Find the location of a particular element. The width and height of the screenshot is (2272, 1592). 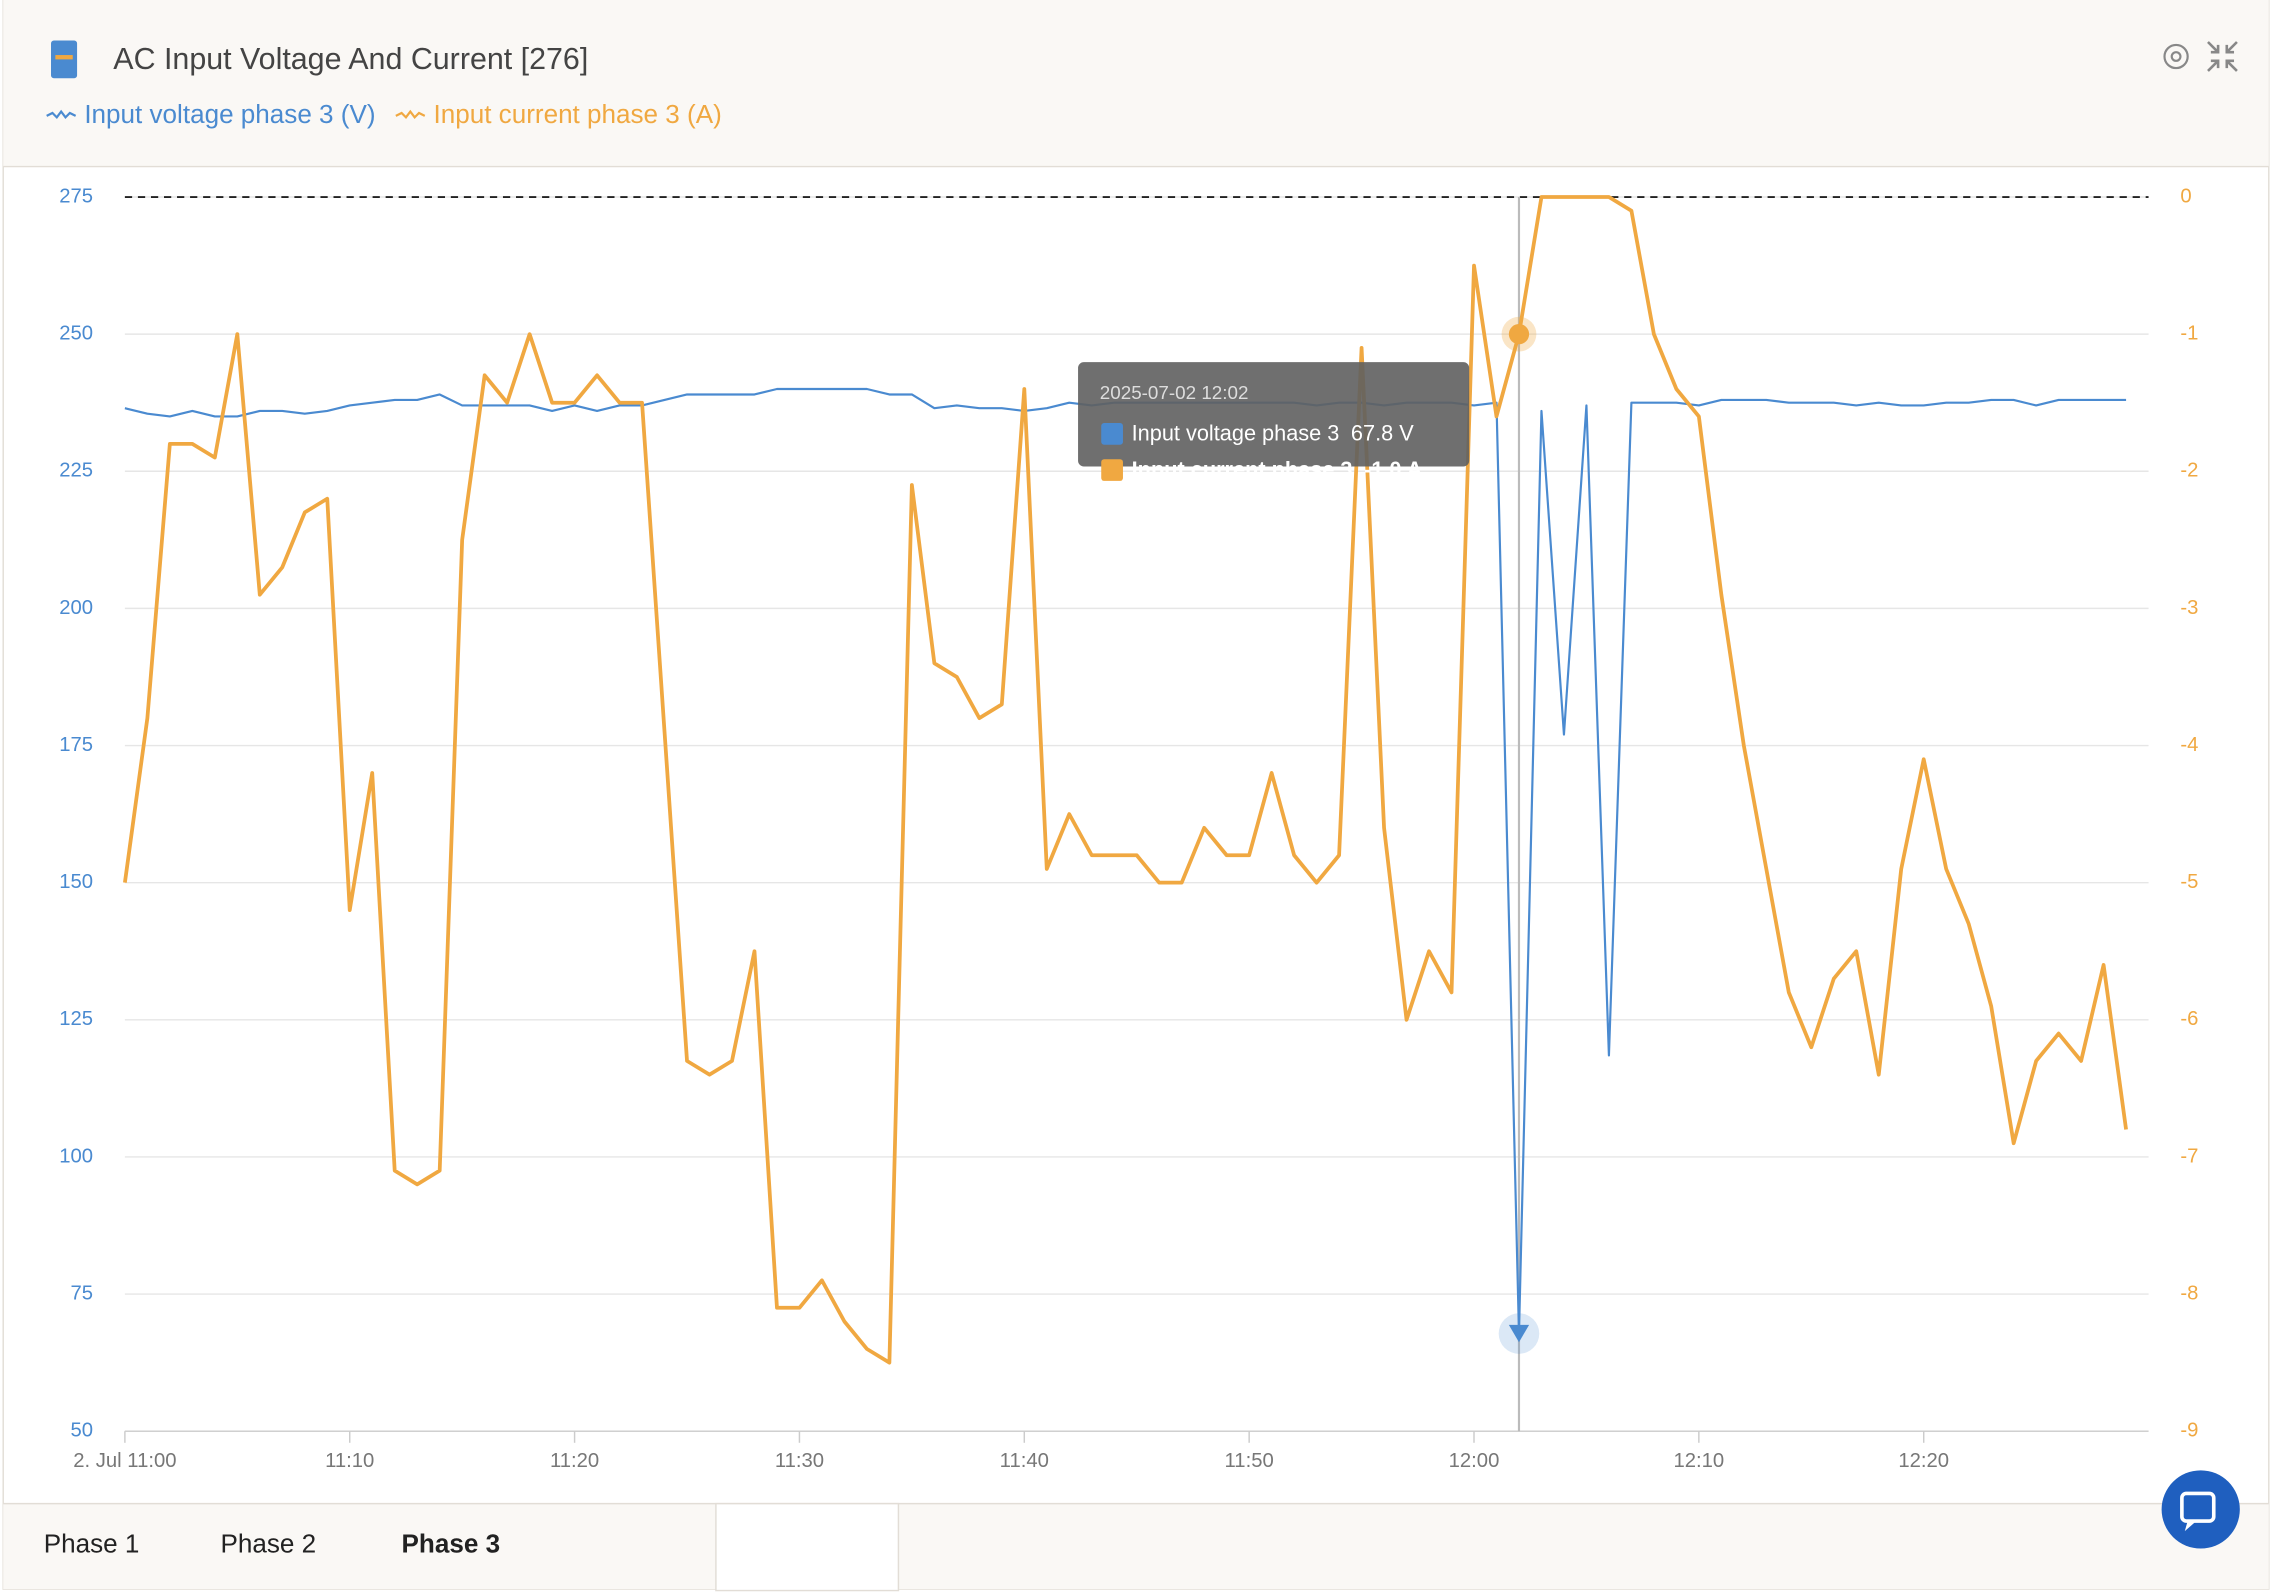

y2-tick-label: -2 is located at coordinates (2189, 471).